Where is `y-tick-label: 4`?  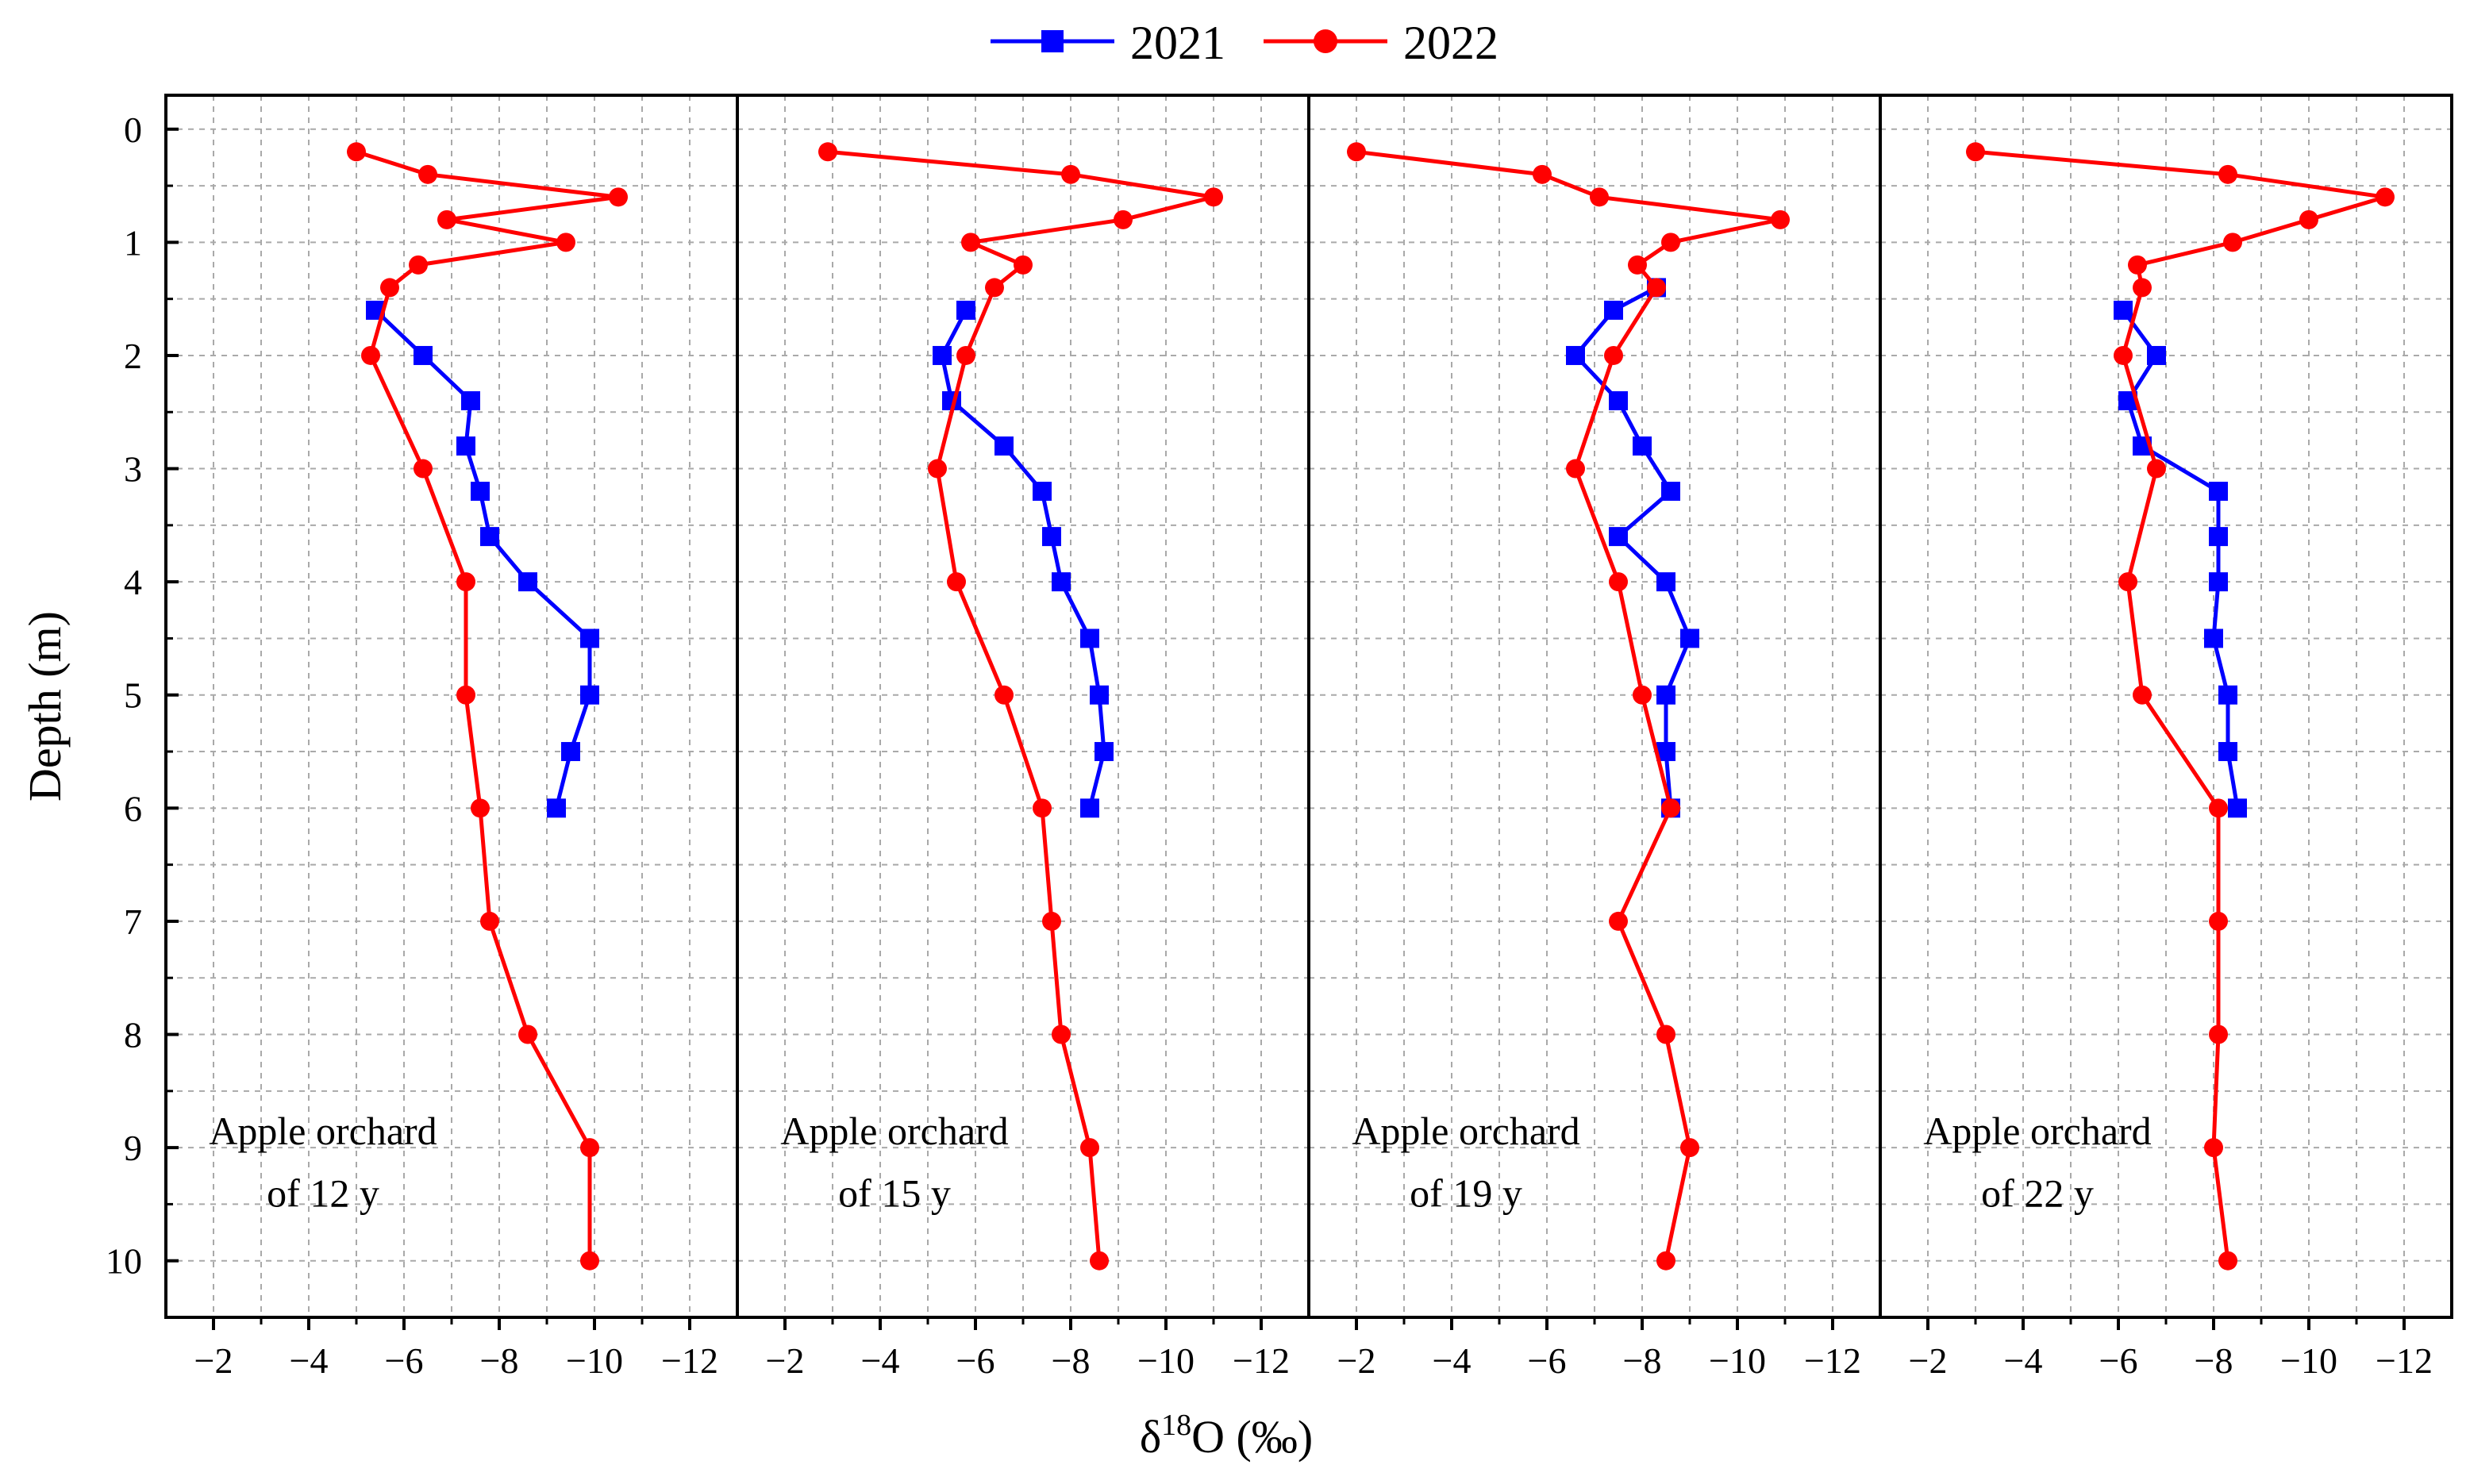 y-tick-label: 4 is located at coordinates (133, 582).